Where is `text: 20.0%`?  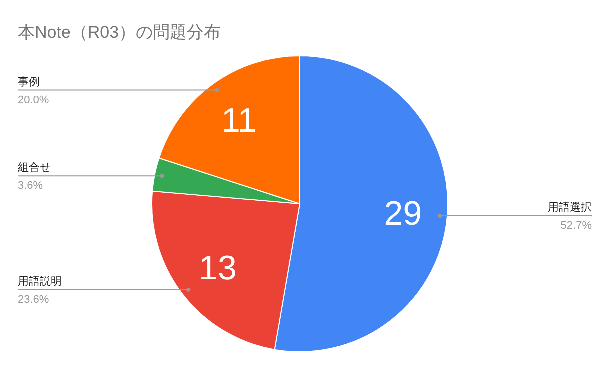 text: 20.0% is located at coordinates (34, 100).